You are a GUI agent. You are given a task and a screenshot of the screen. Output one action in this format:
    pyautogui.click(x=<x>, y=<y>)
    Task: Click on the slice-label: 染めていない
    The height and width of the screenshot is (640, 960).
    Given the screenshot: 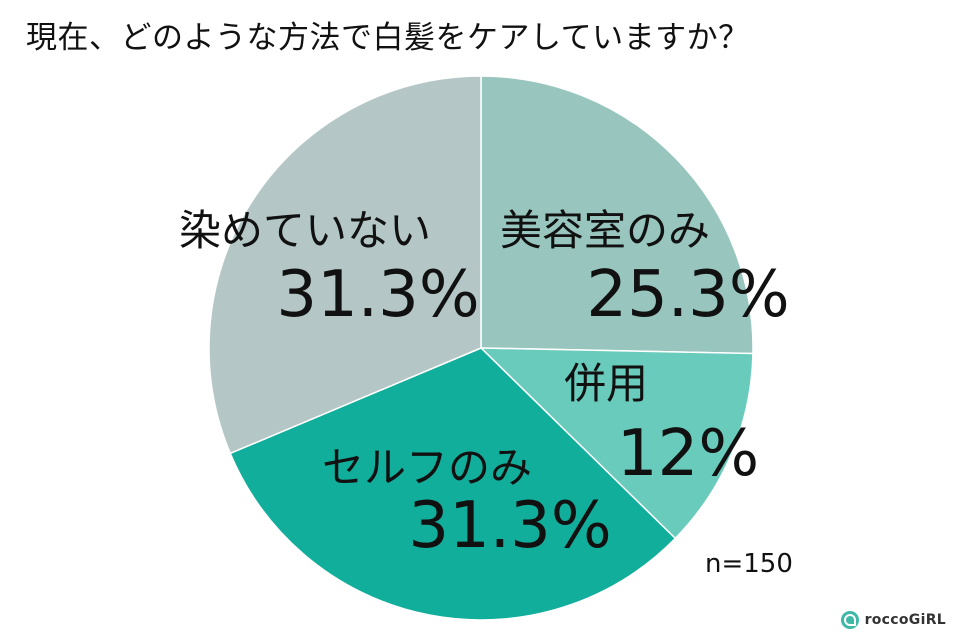 What is the action you would take?
    pyautogui.click(x=305, y=230)
    